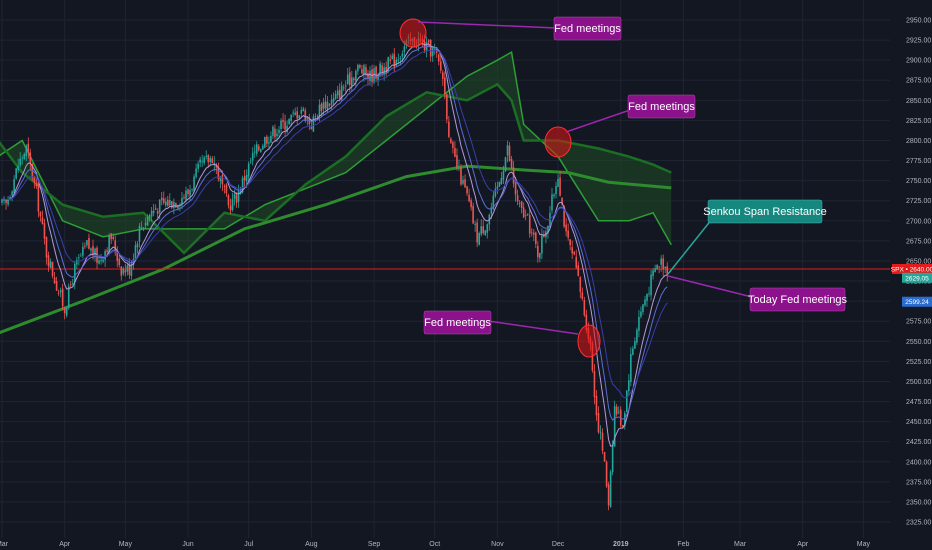 The width and height of the screenshot is (932, 550). What do you see at coordinates (803, 544) in the screenshot?
I see `time-tick-label: Apr` at bounding box center [803, 544].